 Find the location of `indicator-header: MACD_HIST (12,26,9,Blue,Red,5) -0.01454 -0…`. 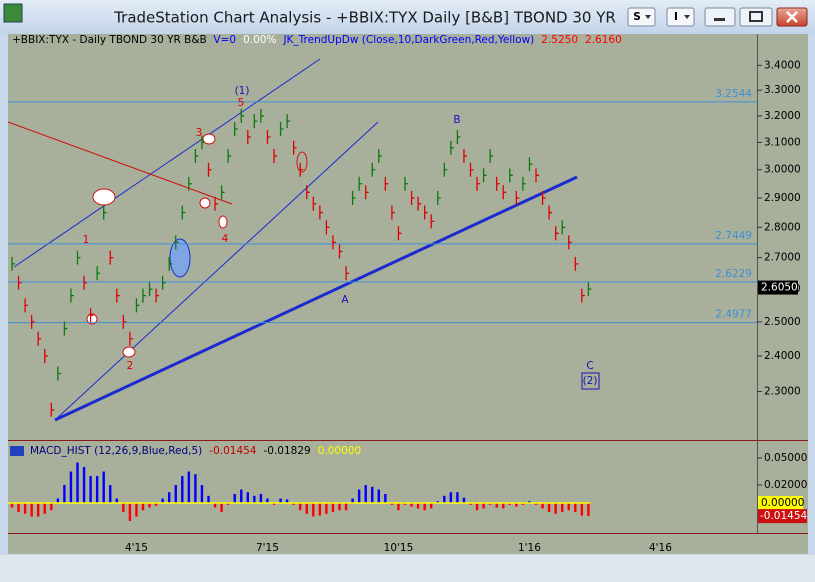

indicator-header: MACD_HIST (12,26,9,Blue,Red,5) -0.01454 -0… is located at coordinates (195, 451).